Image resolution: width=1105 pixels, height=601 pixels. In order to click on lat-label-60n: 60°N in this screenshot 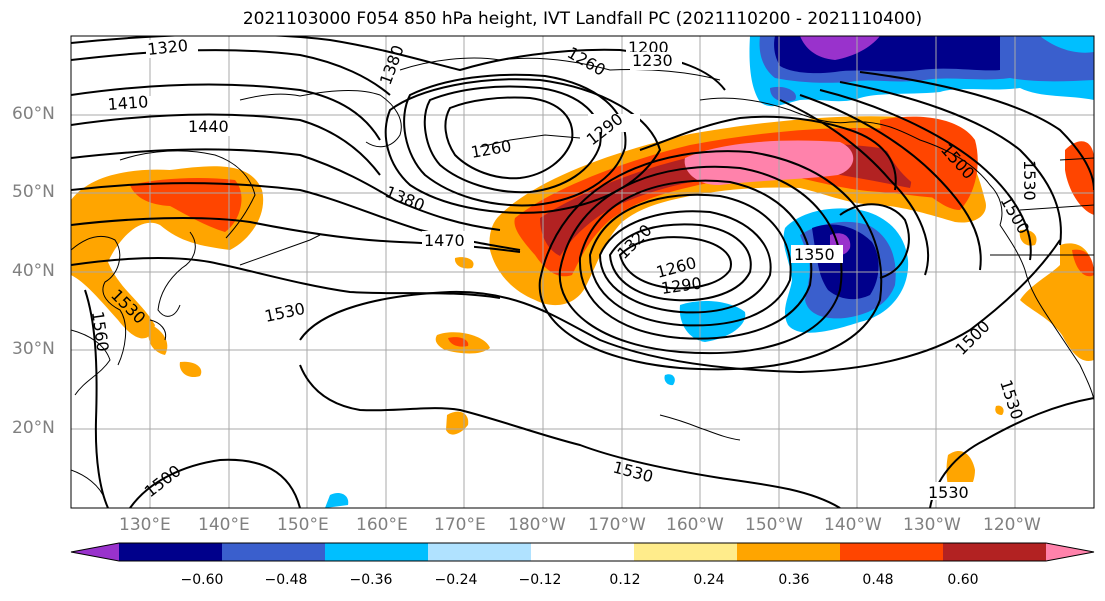, I will do `click(33, 114)`.